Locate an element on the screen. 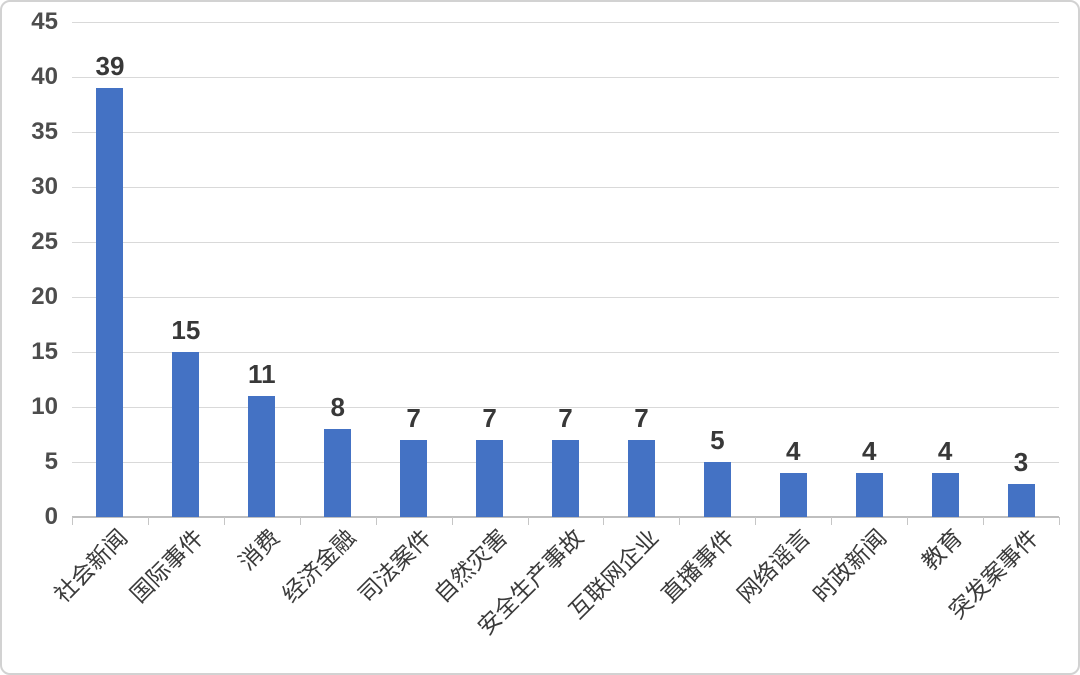  y-axis-tick-label: 10 is located at coordinates (44, 406).